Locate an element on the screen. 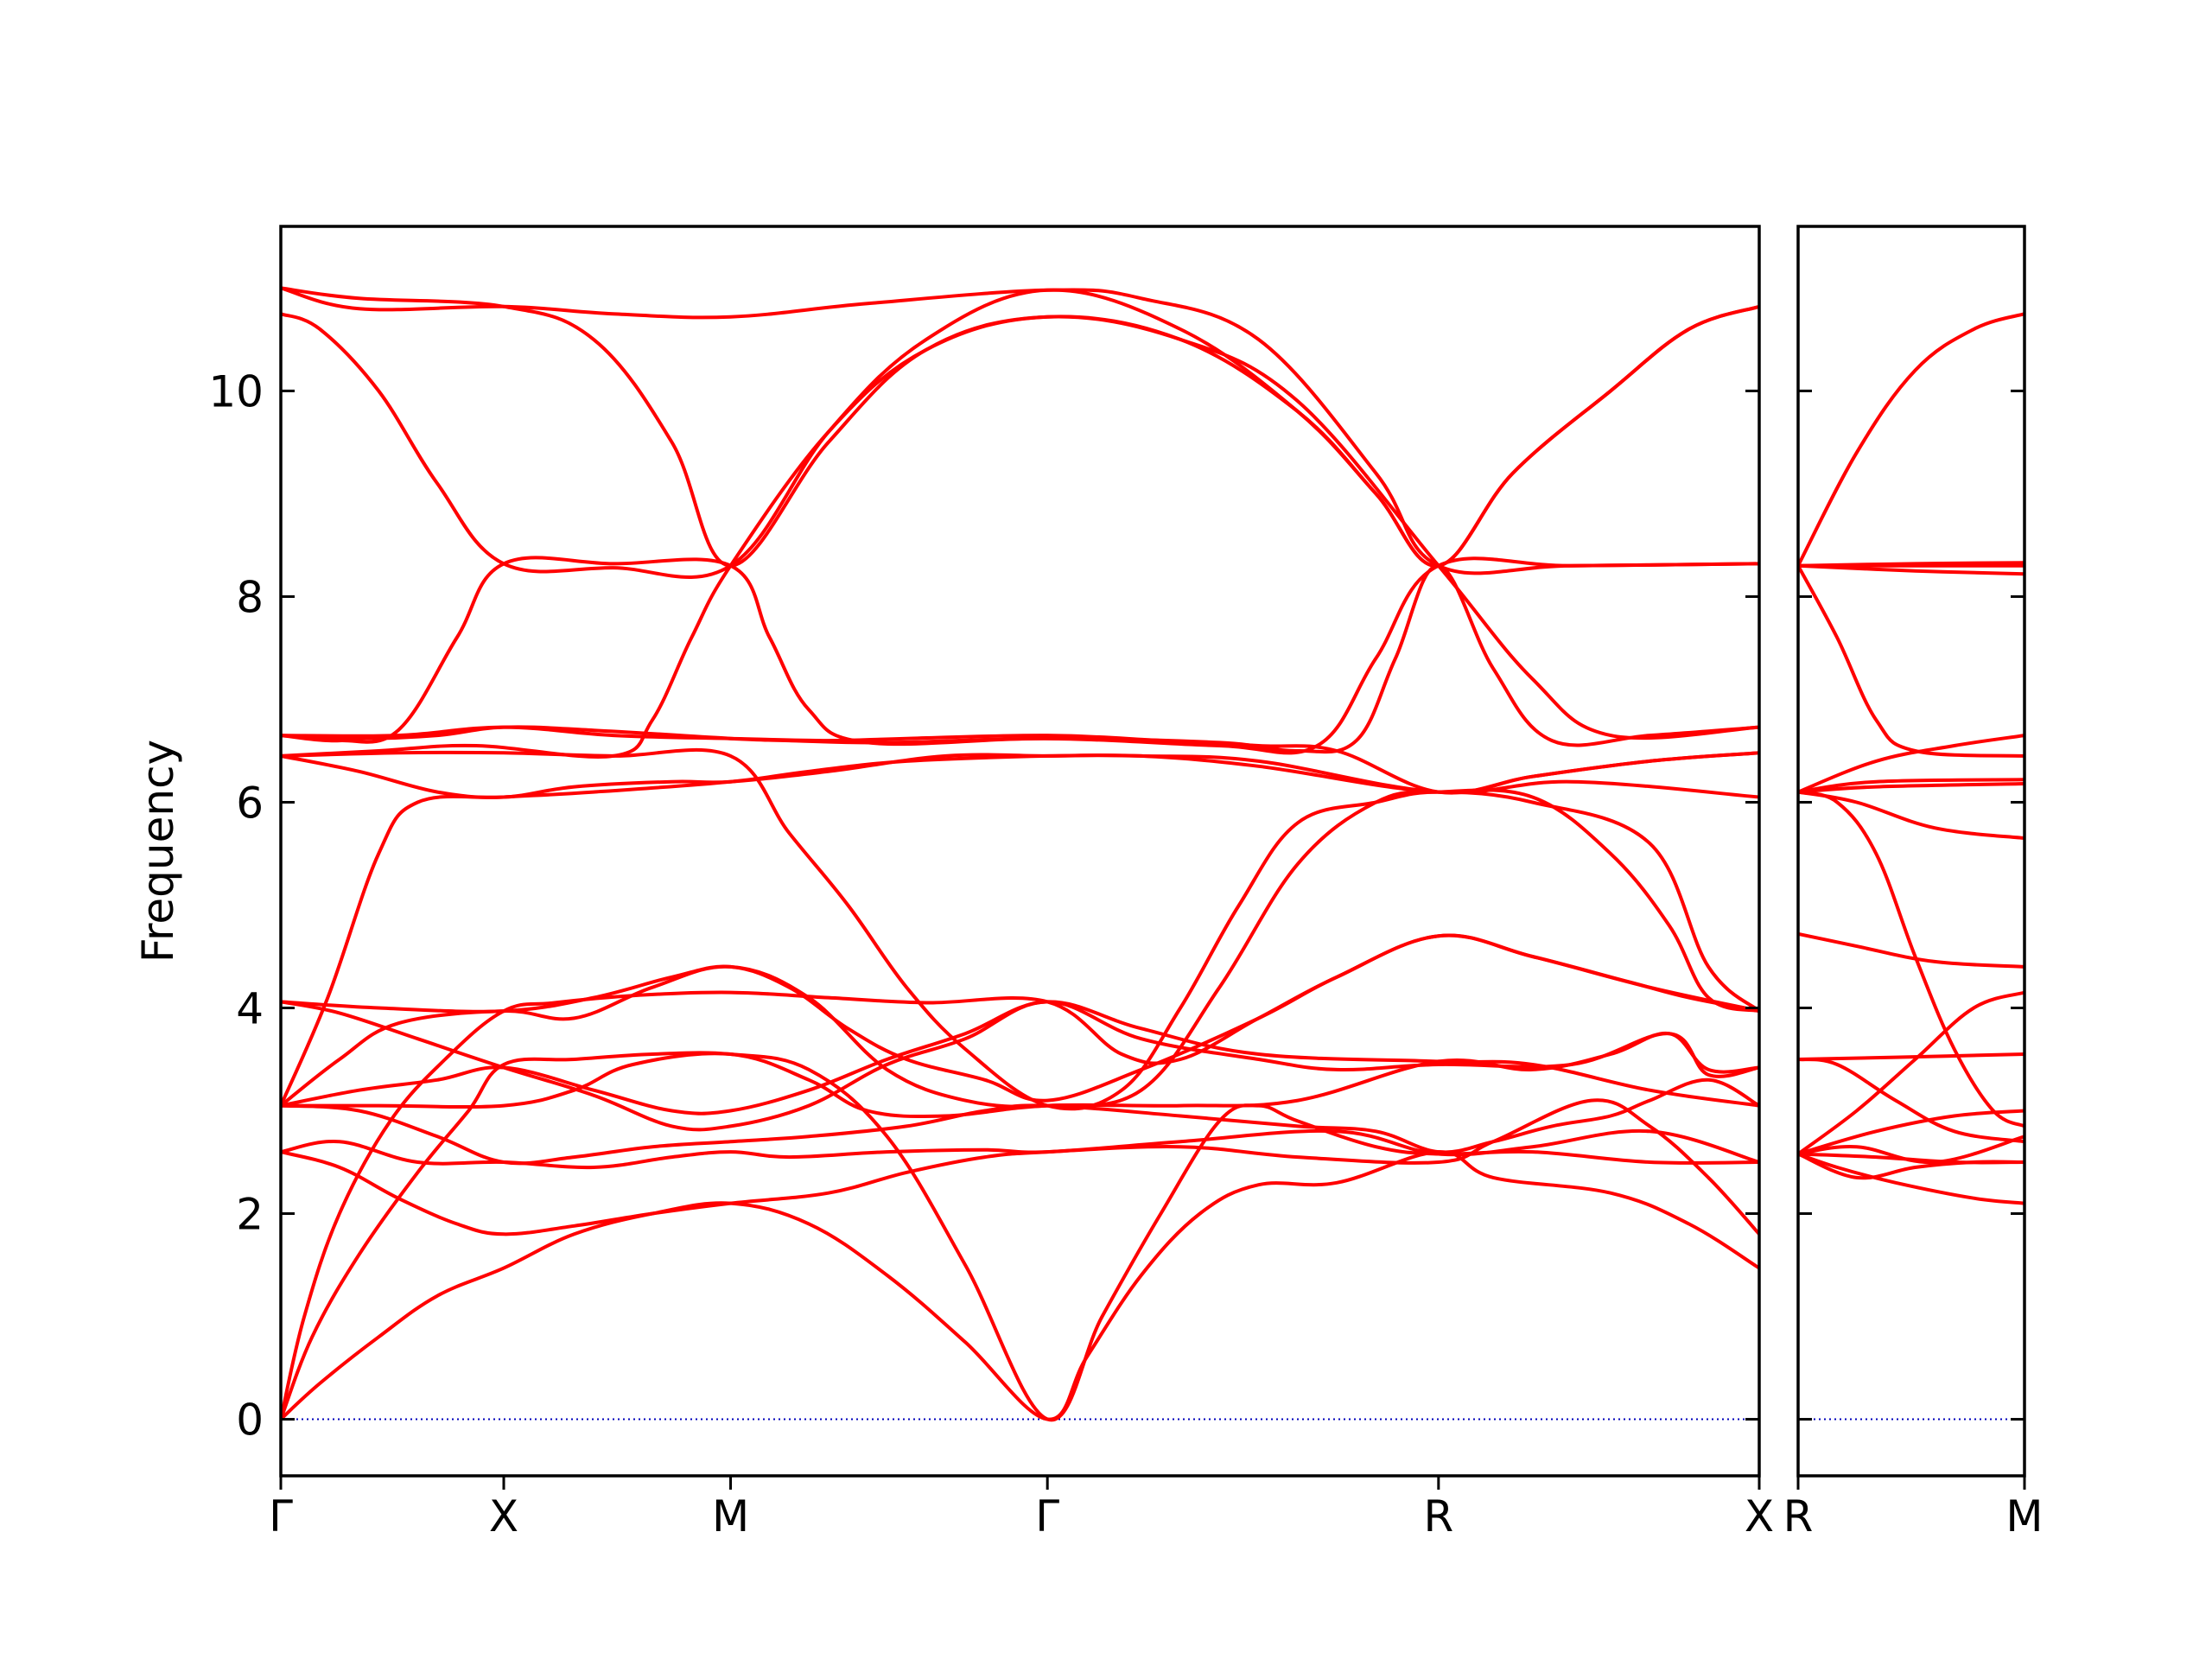  plot-frame is located at coordinates (1911, 851).